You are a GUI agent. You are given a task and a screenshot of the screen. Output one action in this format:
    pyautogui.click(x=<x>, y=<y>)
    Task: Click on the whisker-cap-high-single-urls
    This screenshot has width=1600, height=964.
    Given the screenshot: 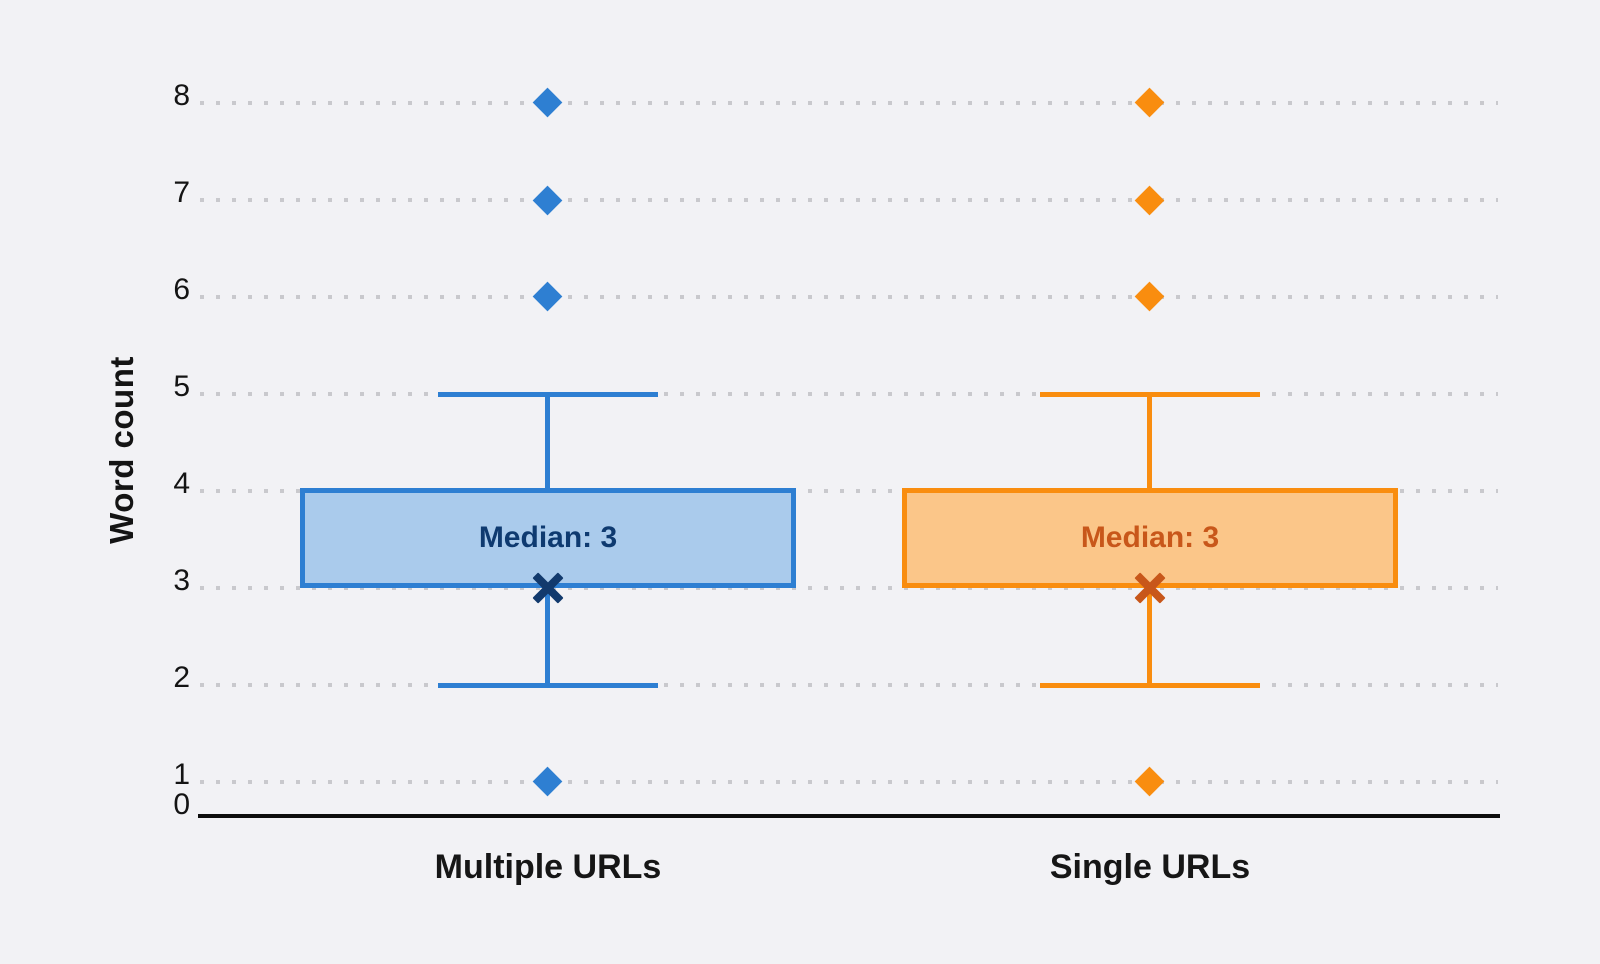 What is the action you would take?
    pyautogui.click(x=1150, y=394)
    